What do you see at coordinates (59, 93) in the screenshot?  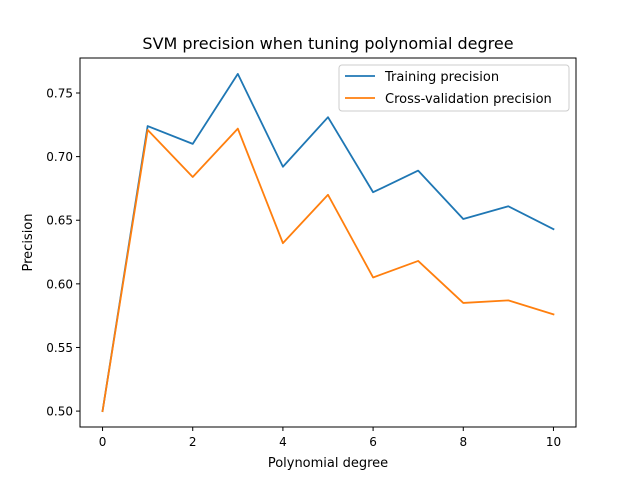 I see `y-tick-label: 0.75` at bounding box center [59, 93].